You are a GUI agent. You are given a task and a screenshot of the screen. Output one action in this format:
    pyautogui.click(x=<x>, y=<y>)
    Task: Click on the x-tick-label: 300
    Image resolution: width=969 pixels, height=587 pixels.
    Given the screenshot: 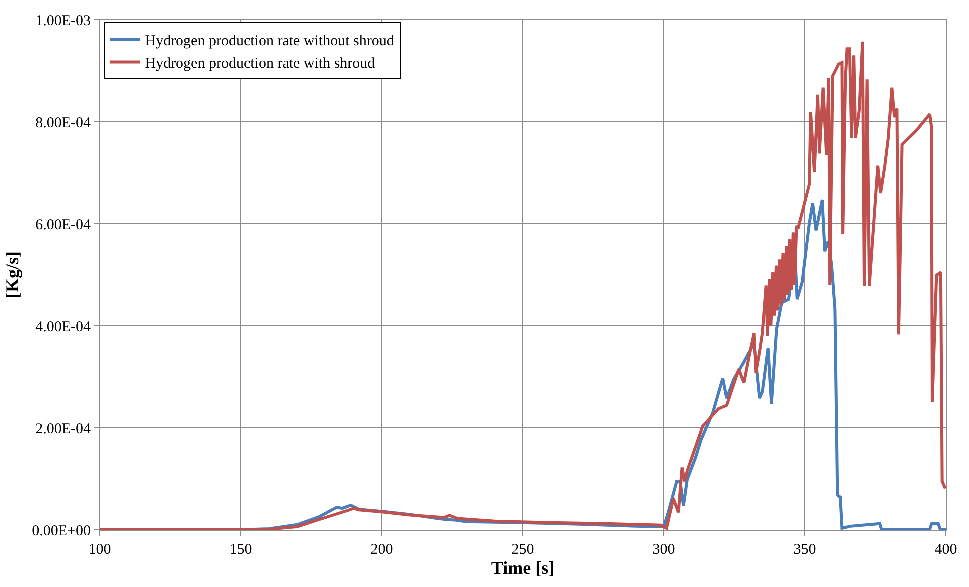 What is the action you would take?
    pyautogui.click(x=664, y=550)
    